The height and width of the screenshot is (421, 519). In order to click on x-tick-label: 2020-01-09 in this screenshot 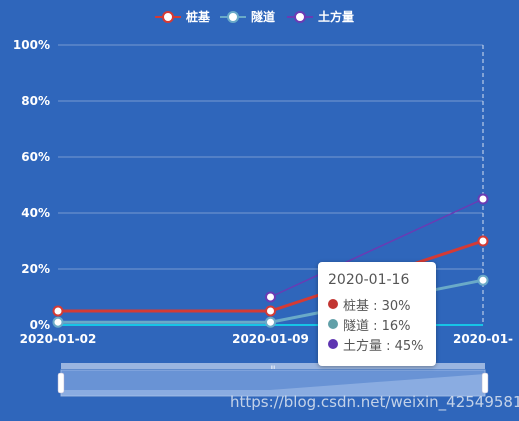, I will do `click(270, 339)`.